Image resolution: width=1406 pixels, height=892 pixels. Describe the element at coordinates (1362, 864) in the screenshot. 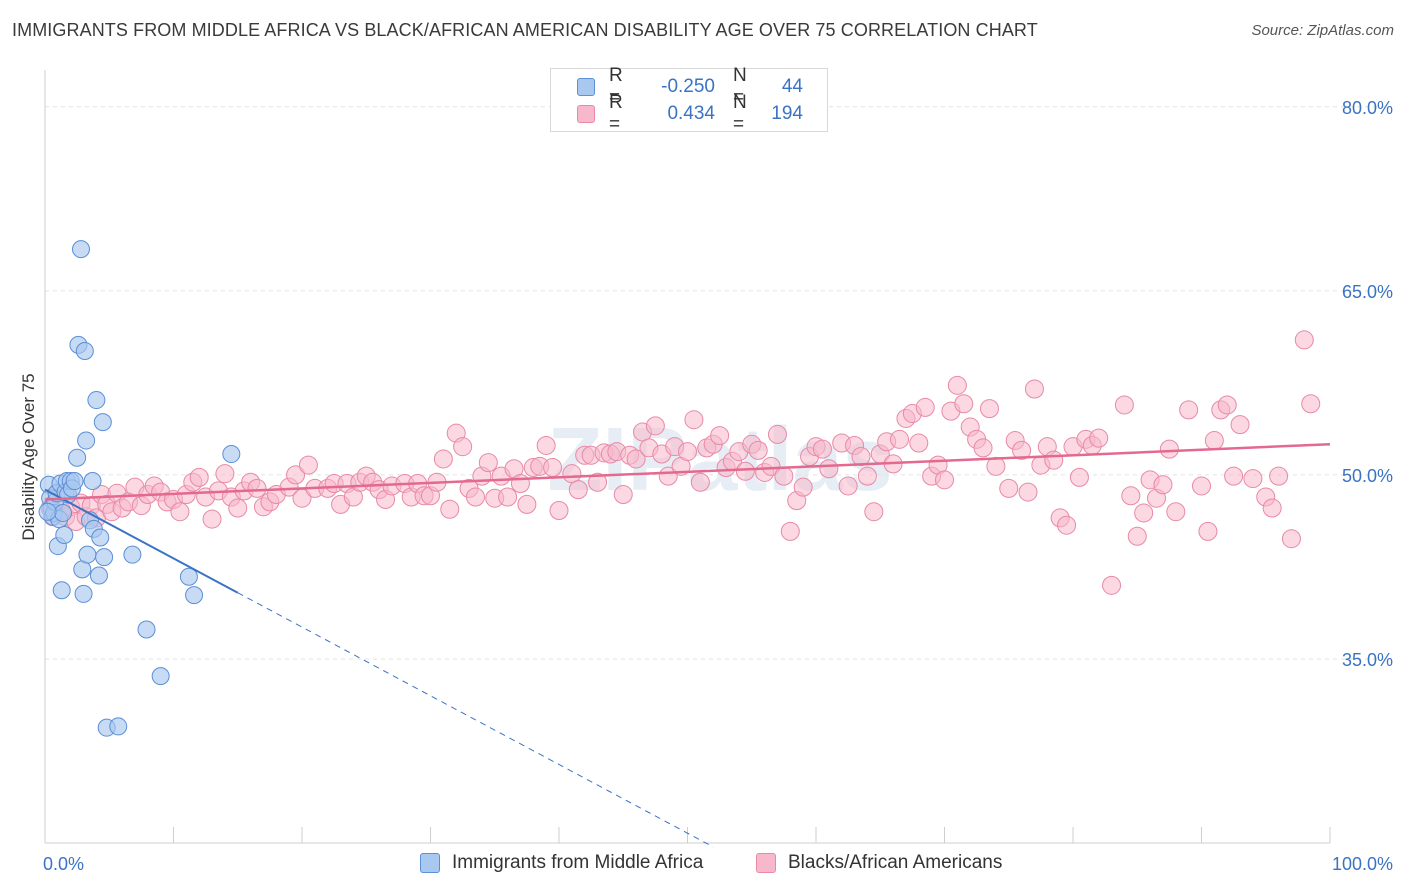

I see `x-tick-label: 100.0%` at that location.